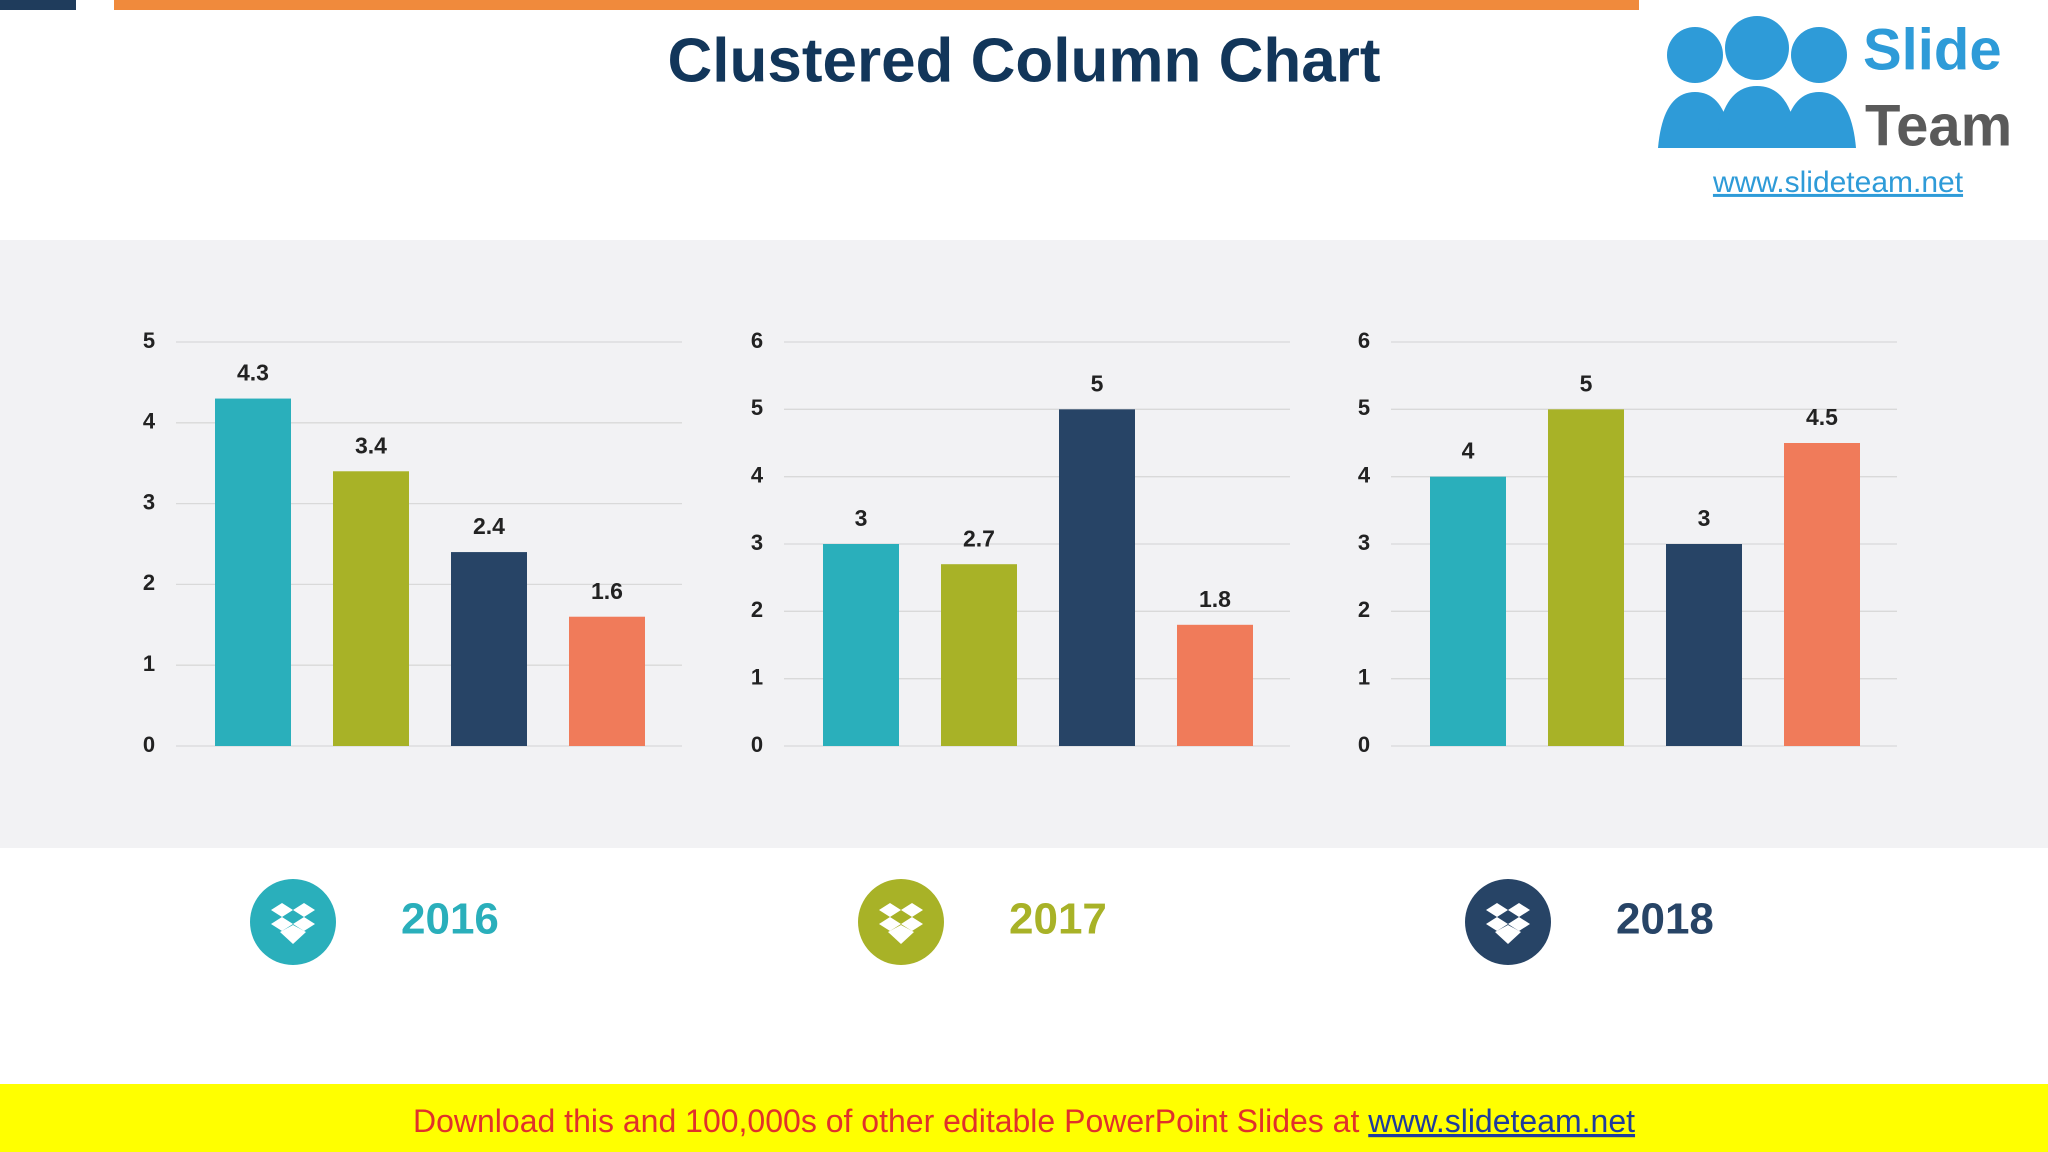 The image size is (2048, 1152). Describe the element at coordinates (1058, 919) in the screenshot. I see `year-label: 2017` at that location.